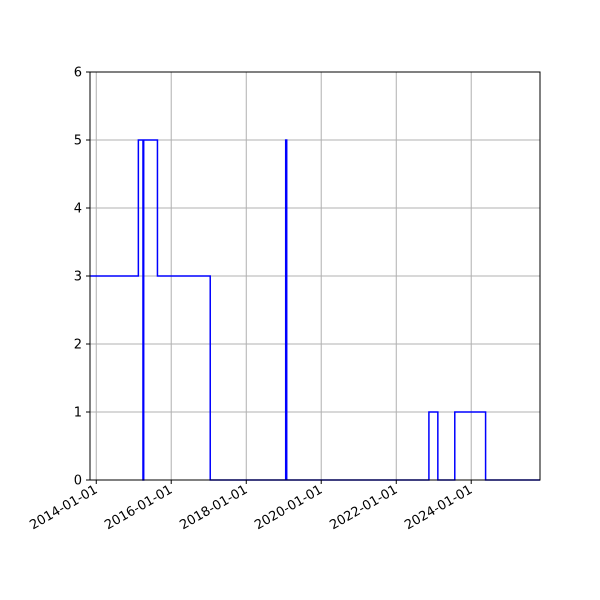 The height and width of the screenshot is (600, 600). Describe the element at coordinates (78, 73) in the screenshot. I see `y-tick-label: 6` at that location.